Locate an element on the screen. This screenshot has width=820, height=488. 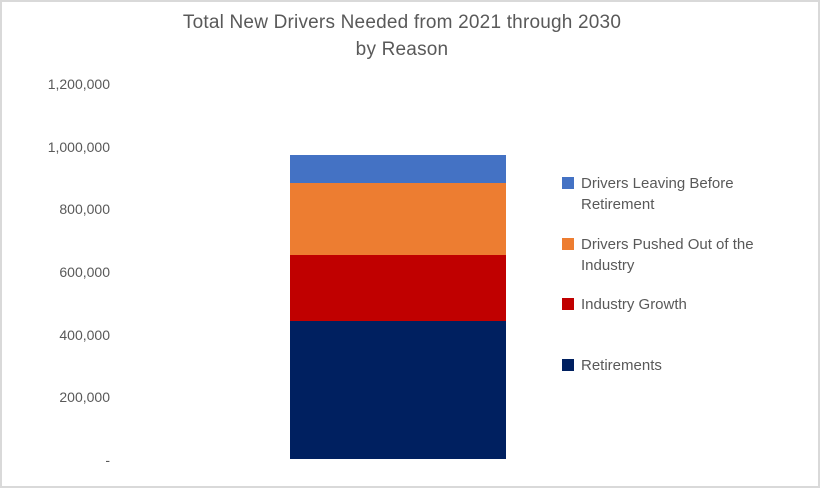
legend-item: Drivers Leaving Before Retirement is located at coordinates (681, 194).